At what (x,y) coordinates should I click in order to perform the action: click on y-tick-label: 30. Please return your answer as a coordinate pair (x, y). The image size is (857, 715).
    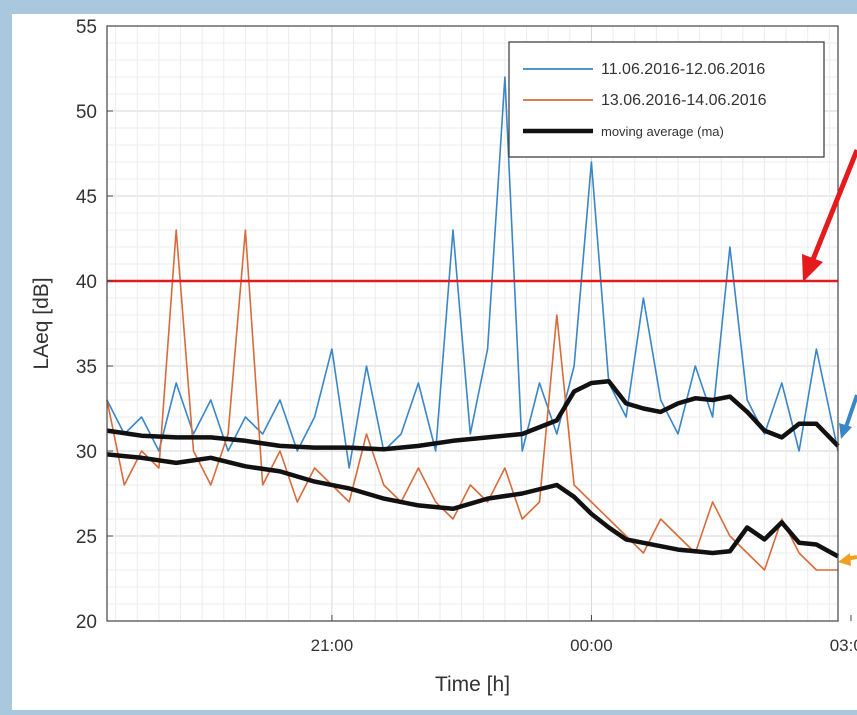
    Looking at the image, I should click on (86, 452).